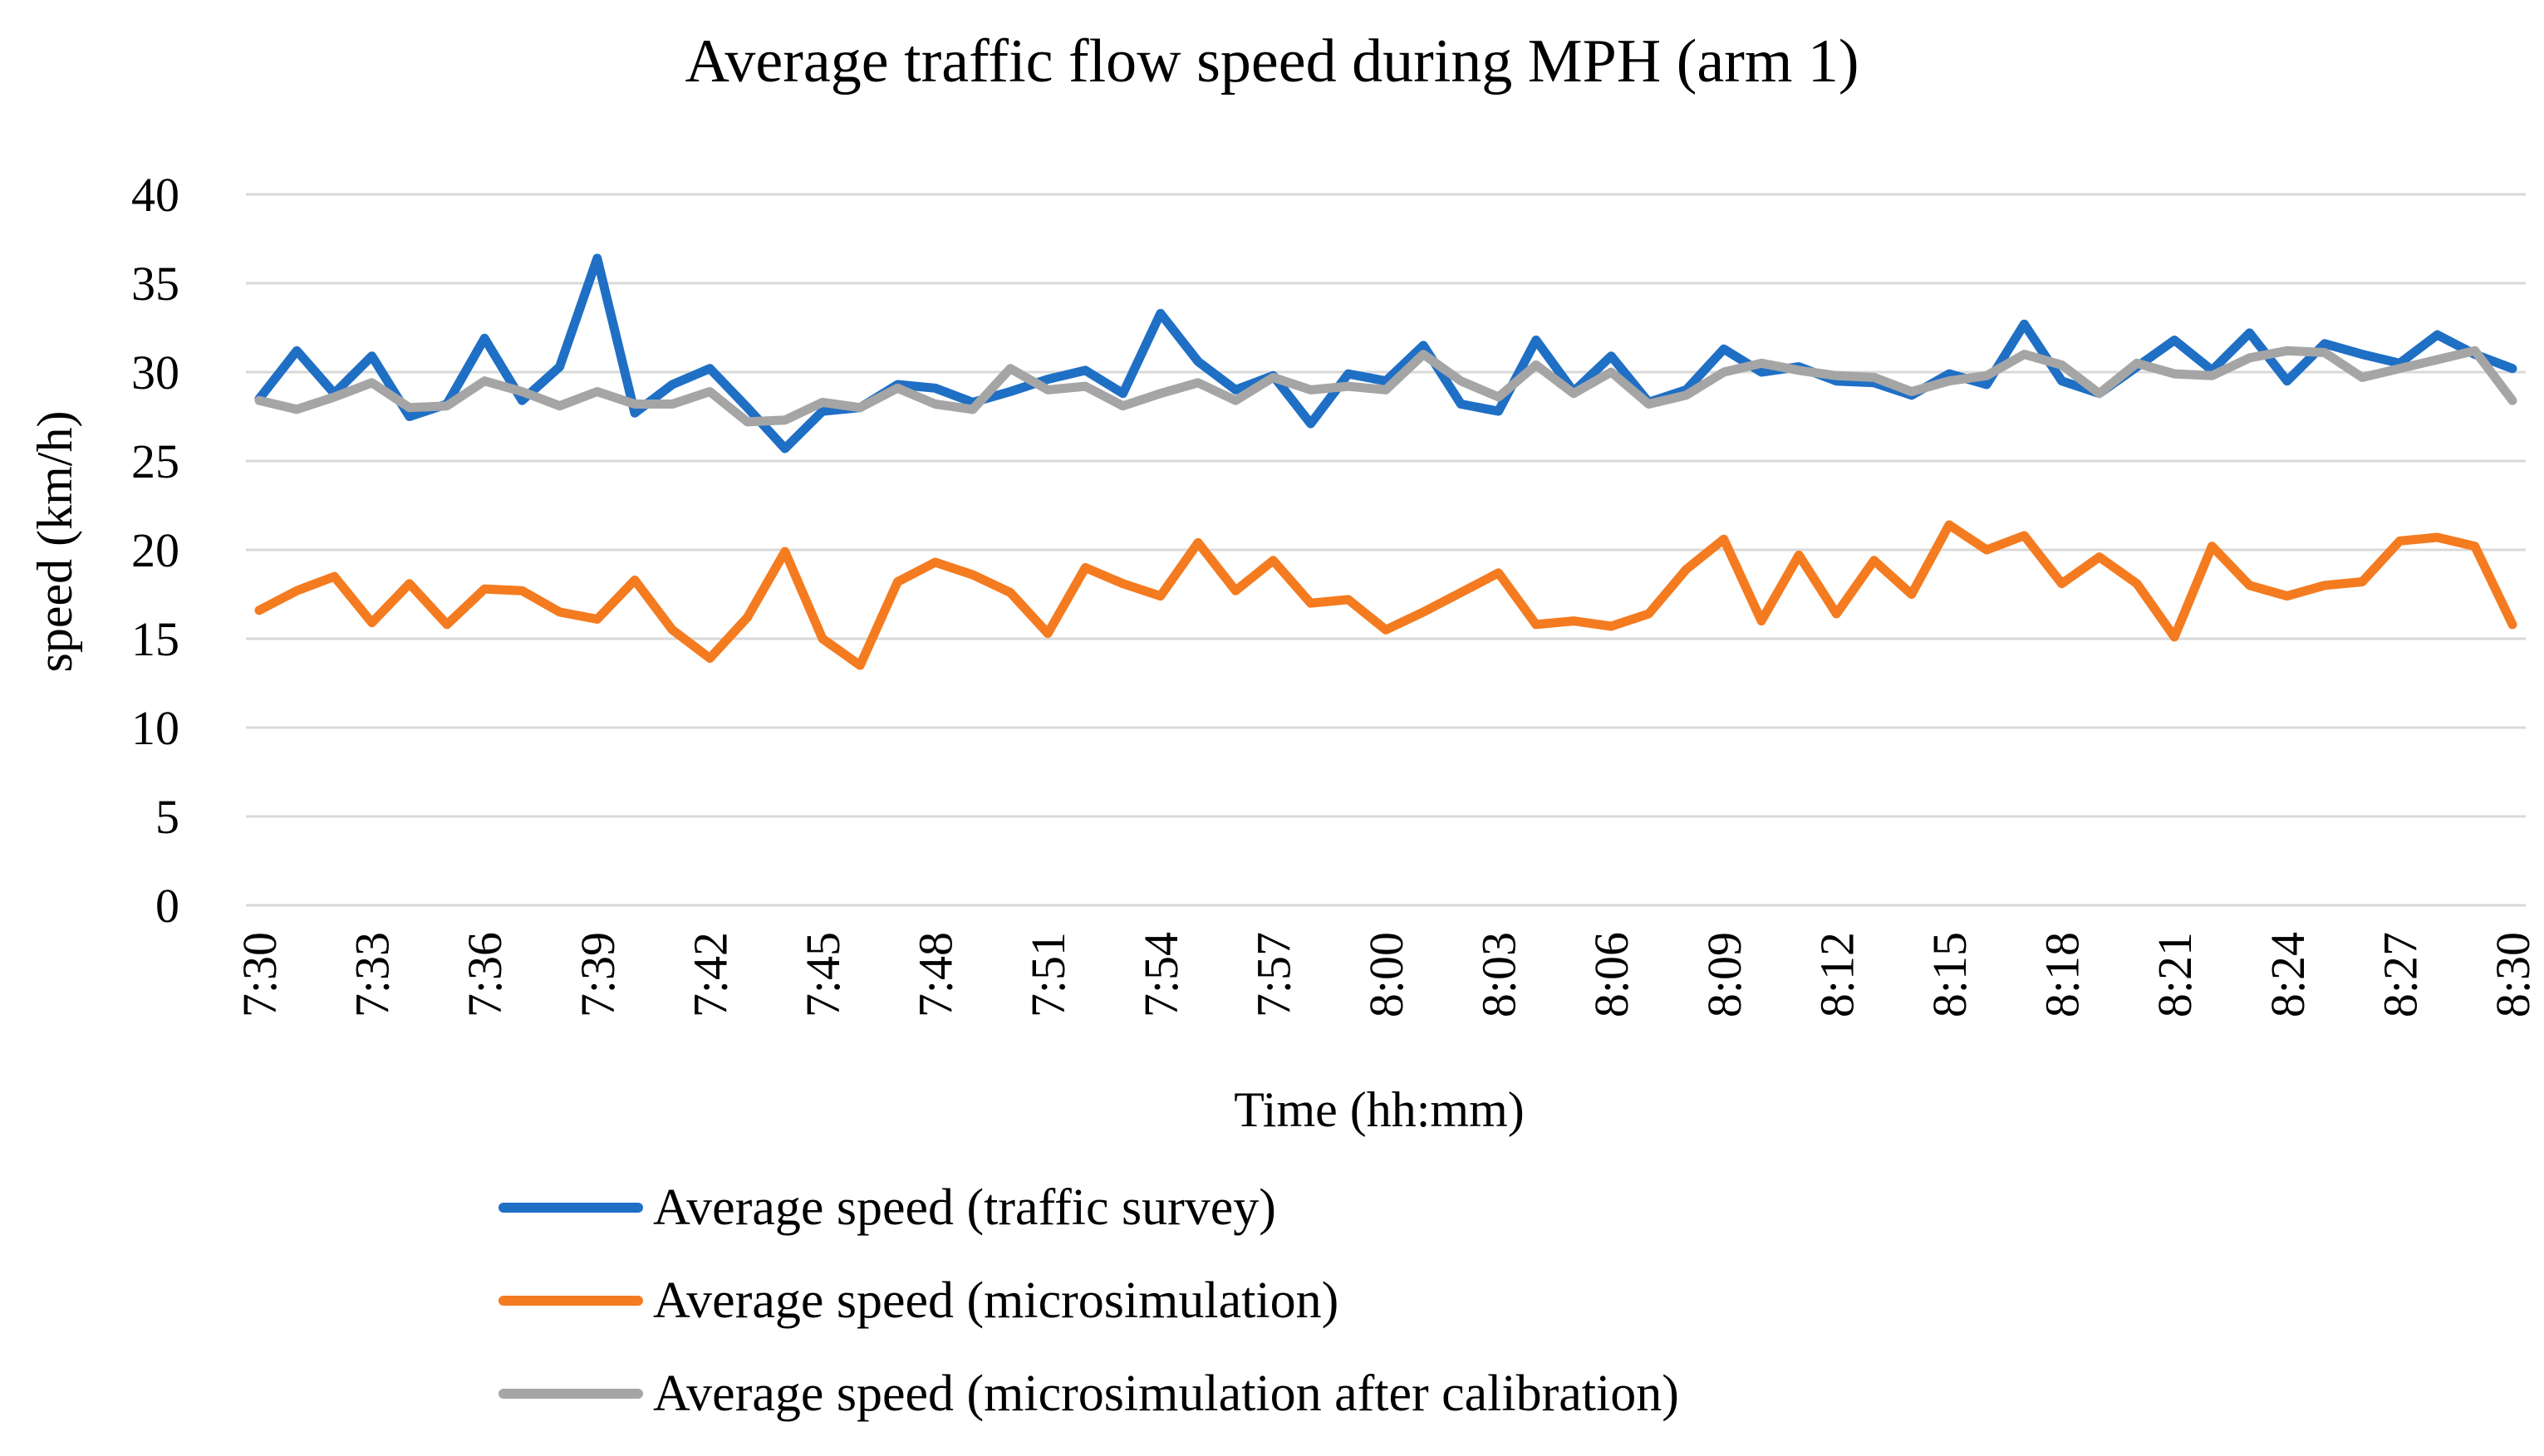 Image resolution: width=2544 pixels, height=1456 pixels. I want to click on y-tick-label: 5, so click(167, 817).